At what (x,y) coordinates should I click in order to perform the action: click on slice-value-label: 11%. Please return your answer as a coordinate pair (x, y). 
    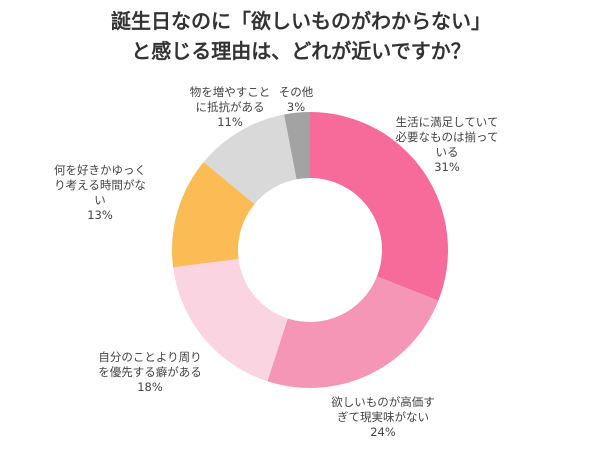
    Looking at the image, I should click on (230, 122).